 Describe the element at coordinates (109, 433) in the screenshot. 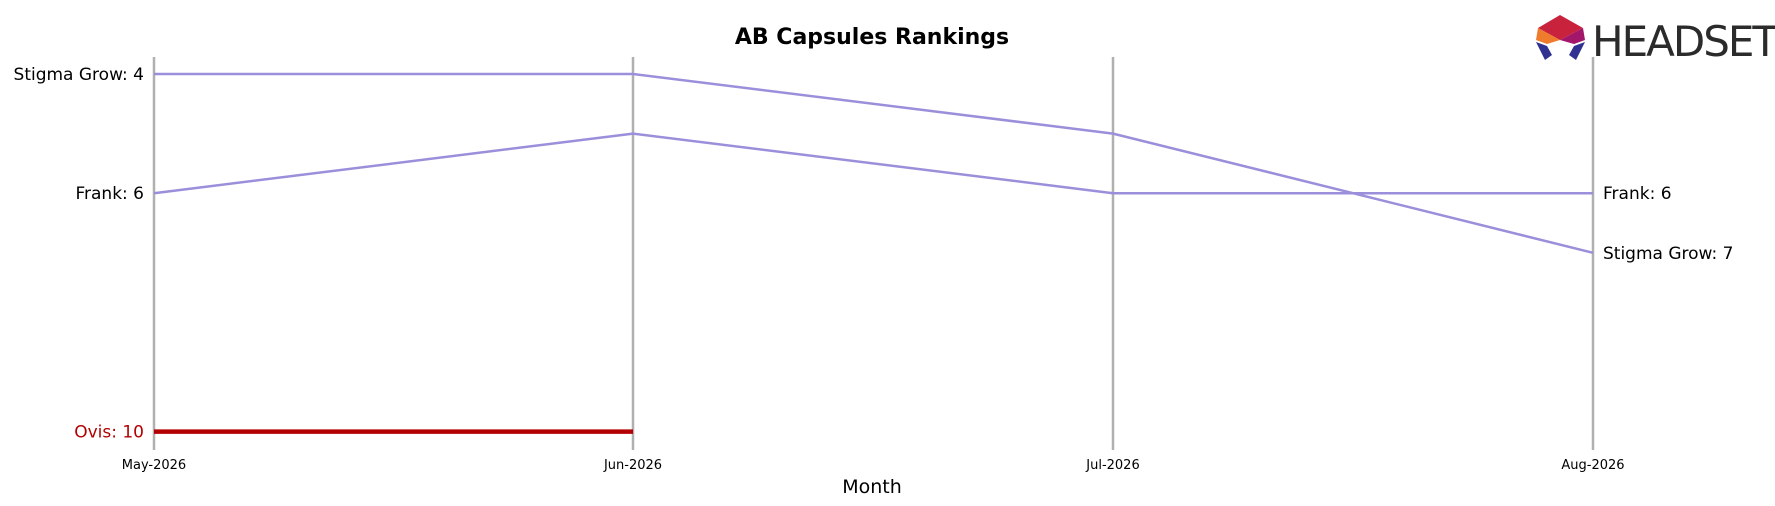

I see `left-label-ovis: Ovis: 10` at that location.